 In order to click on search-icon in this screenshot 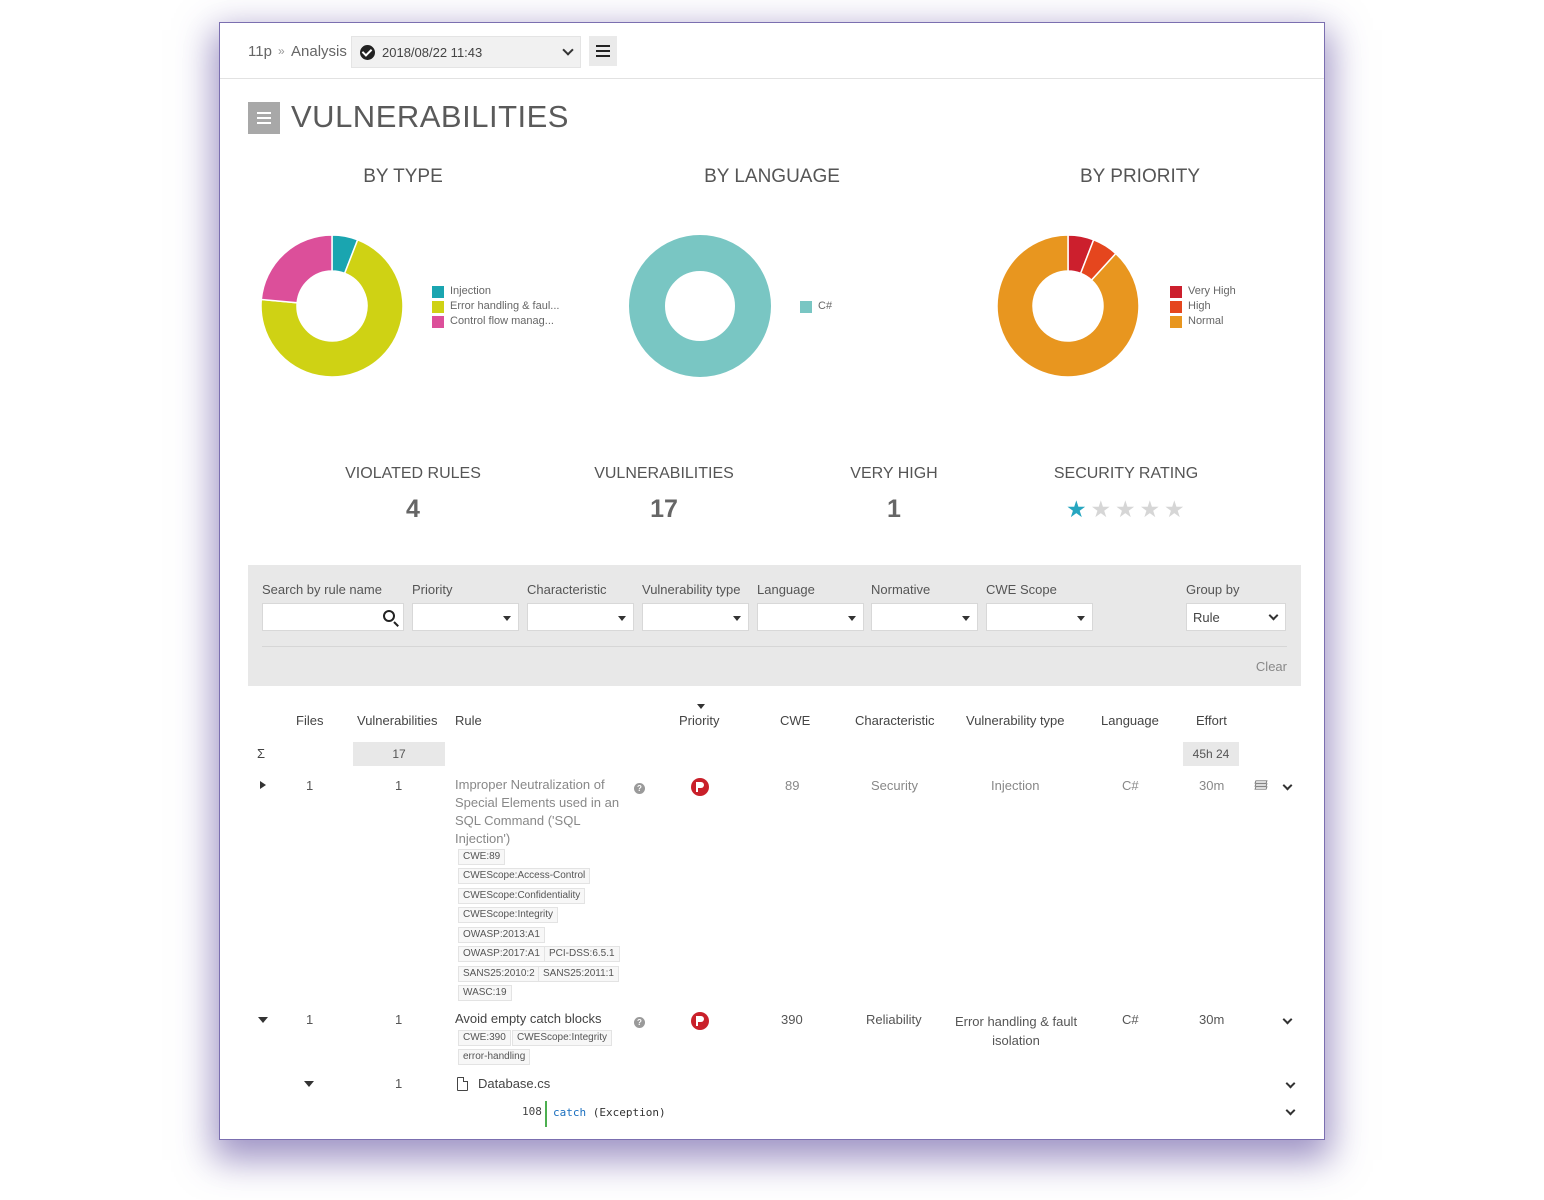, I will do `click(389, 616)`.